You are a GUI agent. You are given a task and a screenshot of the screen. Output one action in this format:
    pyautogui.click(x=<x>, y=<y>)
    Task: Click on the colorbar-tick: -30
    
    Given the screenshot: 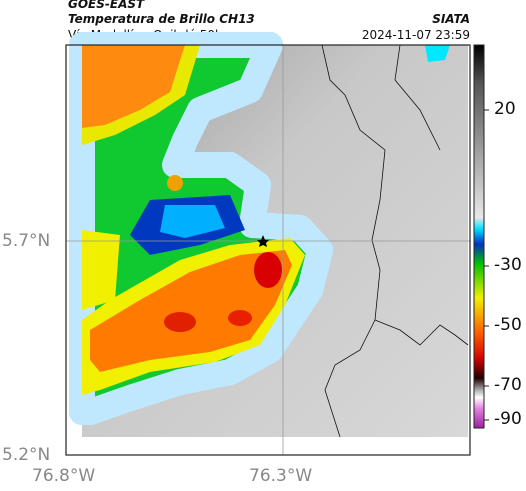 What is the action you would take?
    pyautogui.click(x=508, y=265)
    